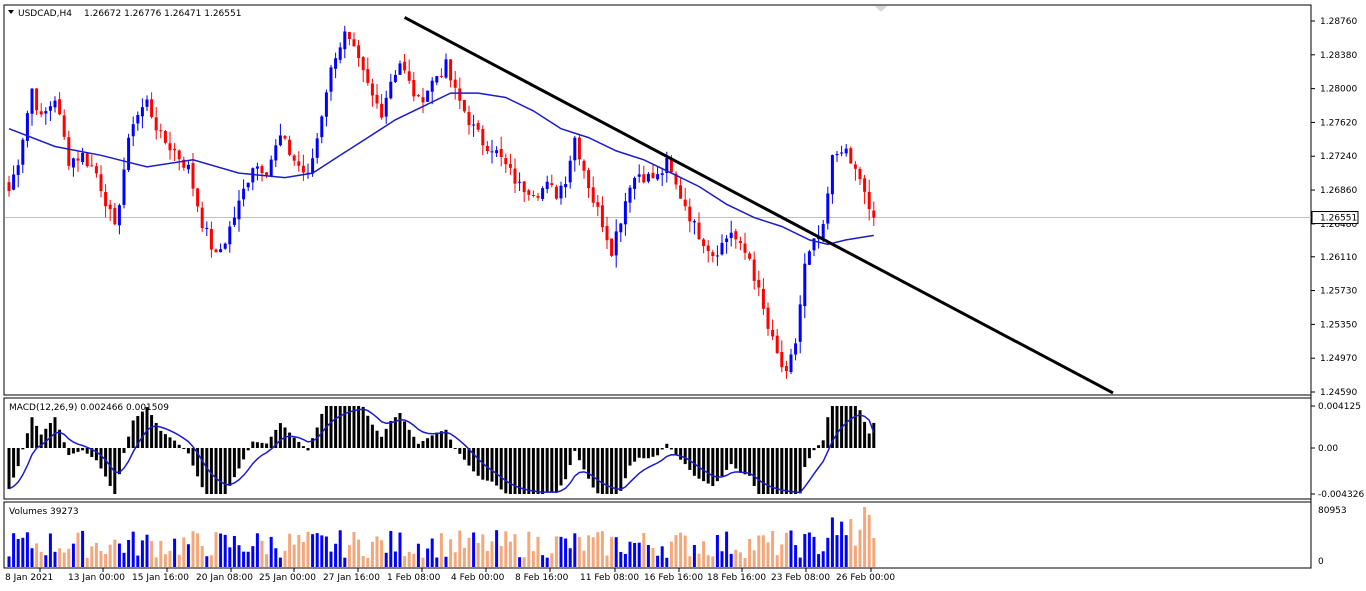 The height and width of the screenshot is (591, 1366). What do you see at coordinates (1338, 219) in the screenshot?
I see `current-price-label: 1.26551` at bounding box center [1338, 219].